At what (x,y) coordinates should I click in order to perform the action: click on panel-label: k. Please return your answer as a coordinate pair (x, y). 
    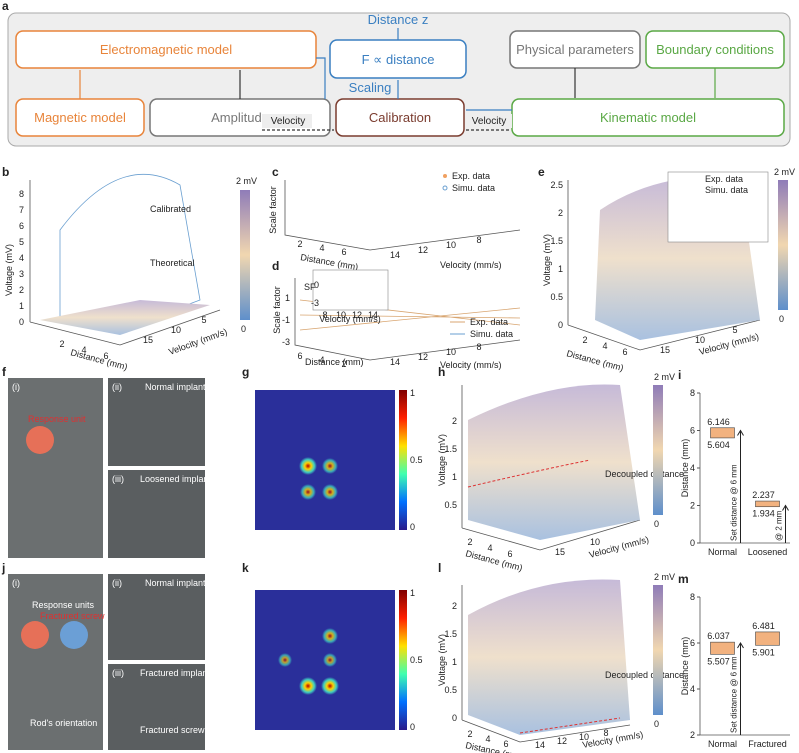
    Looking at the image, I should click on (245, 568).